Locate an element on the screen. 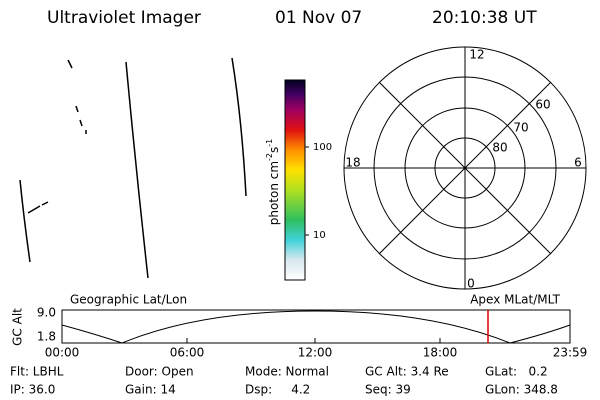 This screenshot has height=400, width=600. time: 20:10:38 UT is located at coordinates (484, 18).